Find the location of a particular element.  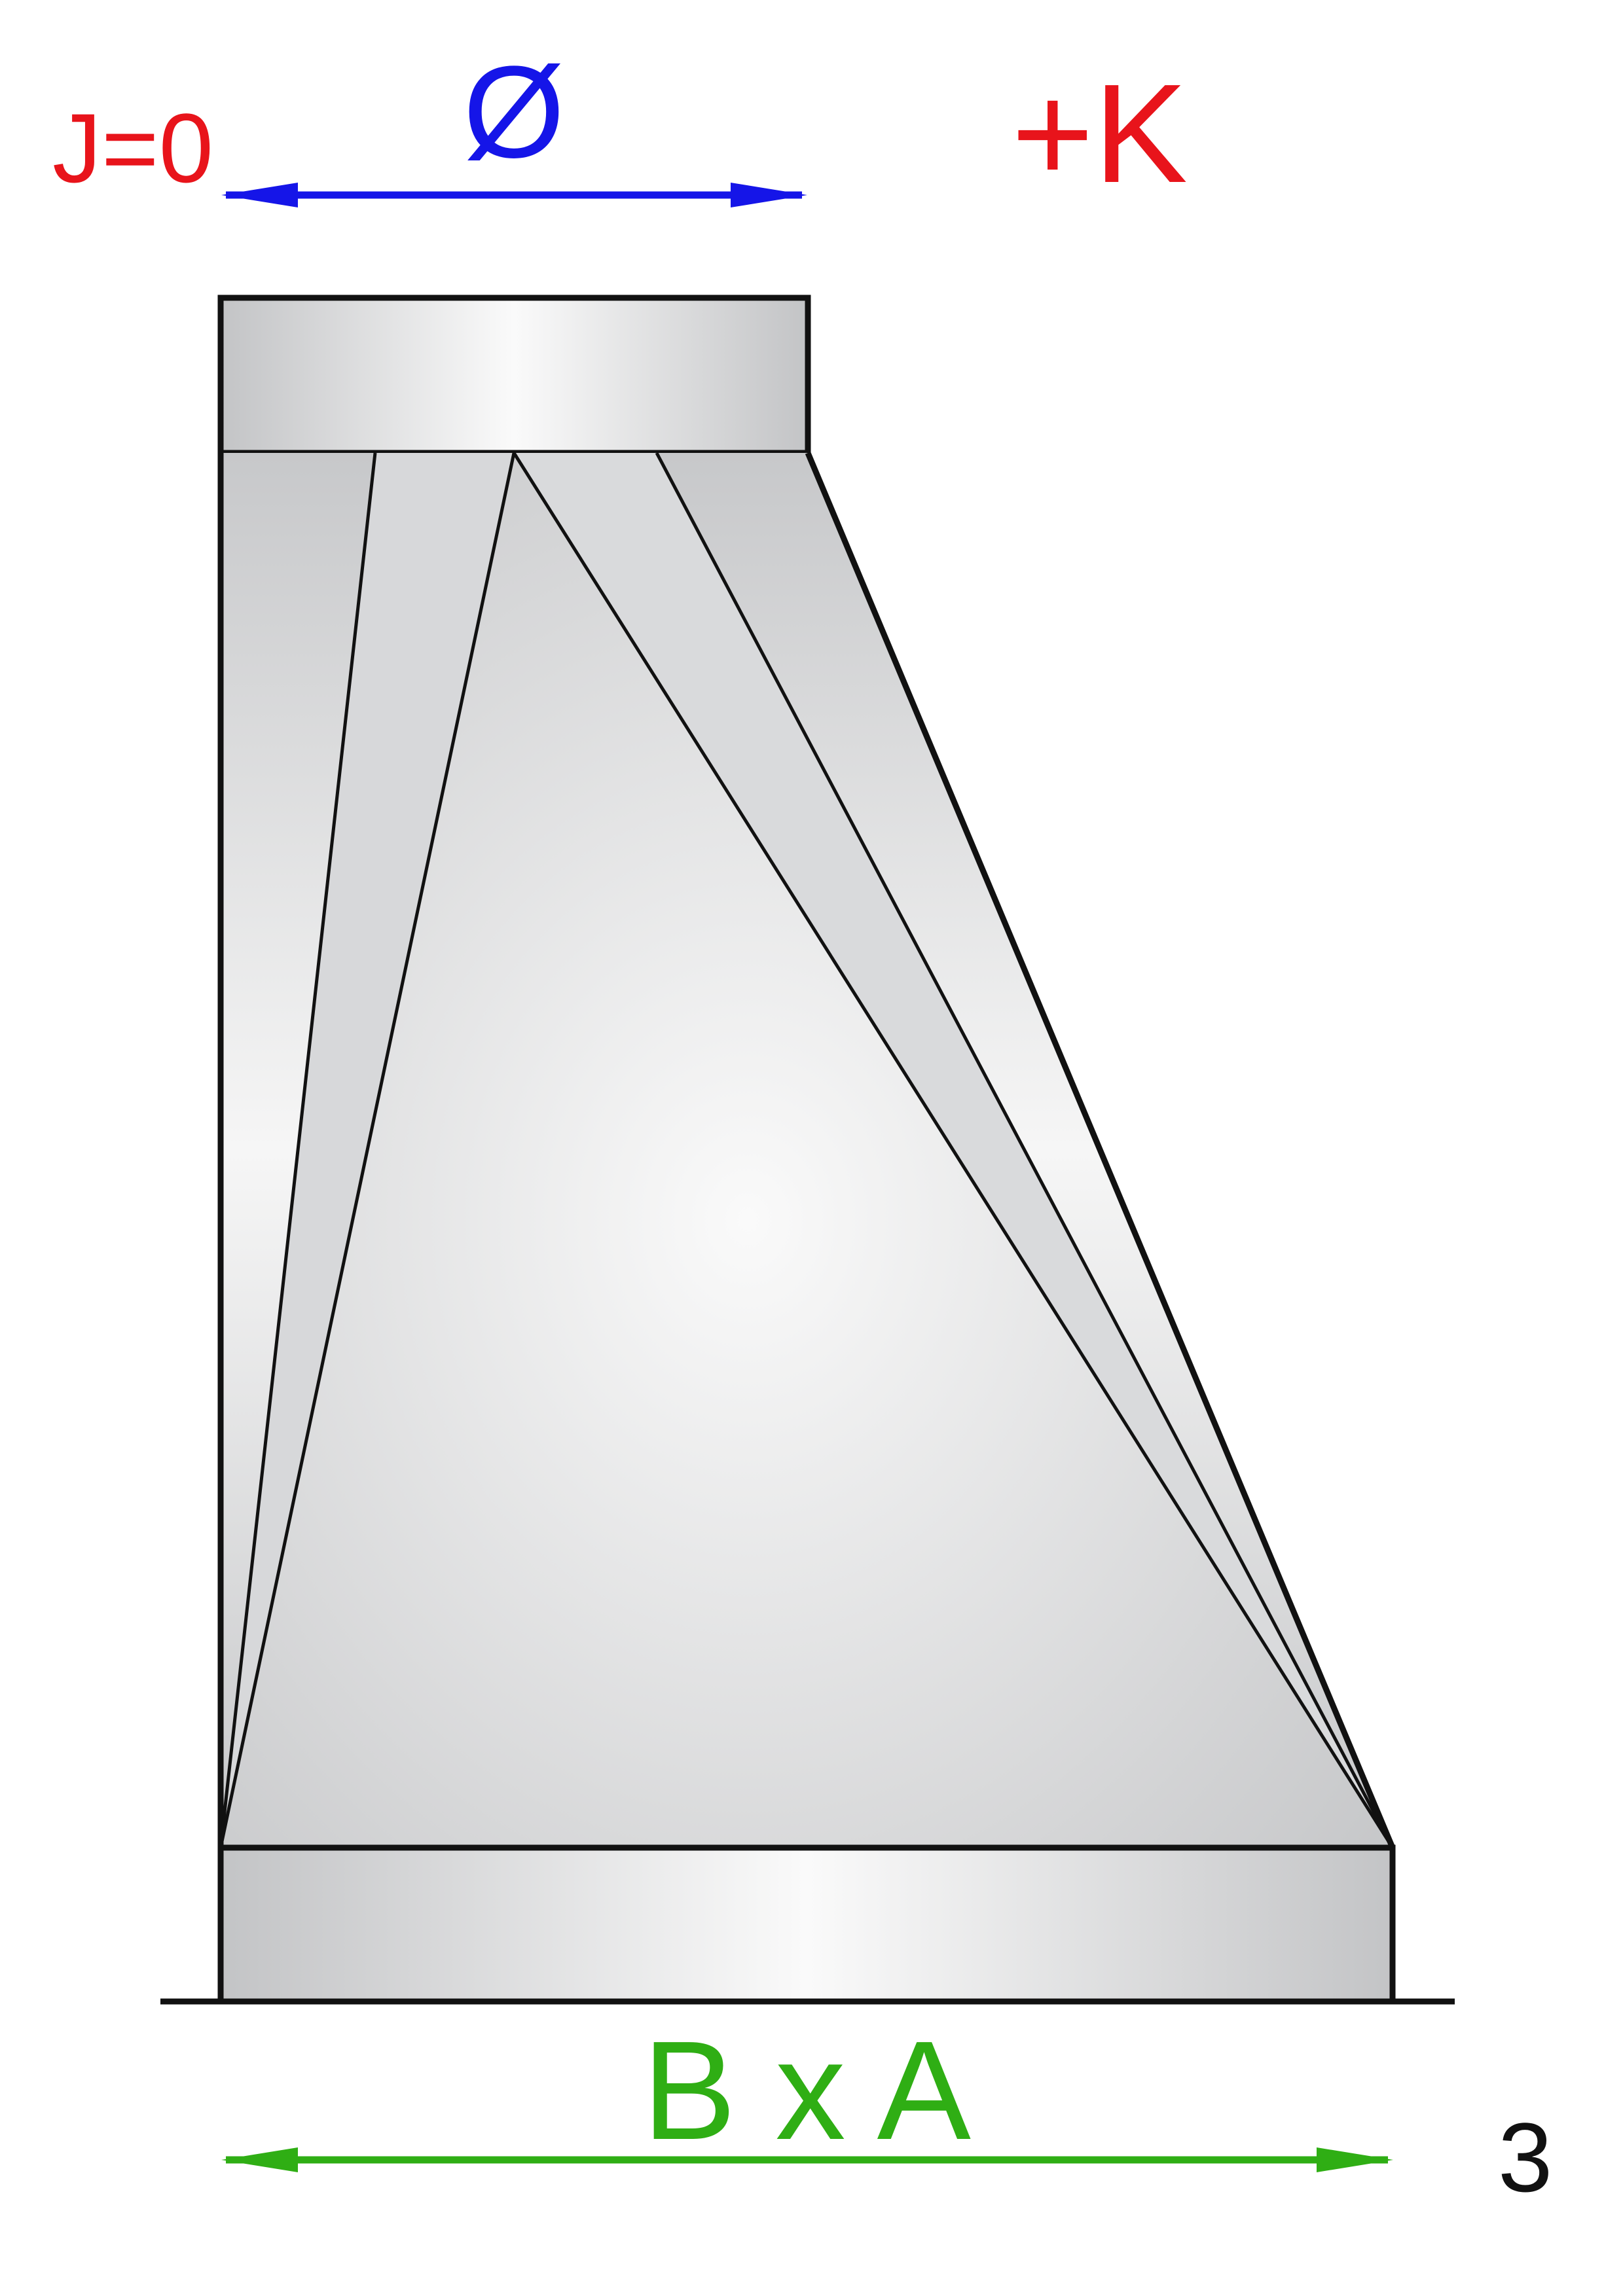

diameter-label: Ø is located at coordinates (514, 112).